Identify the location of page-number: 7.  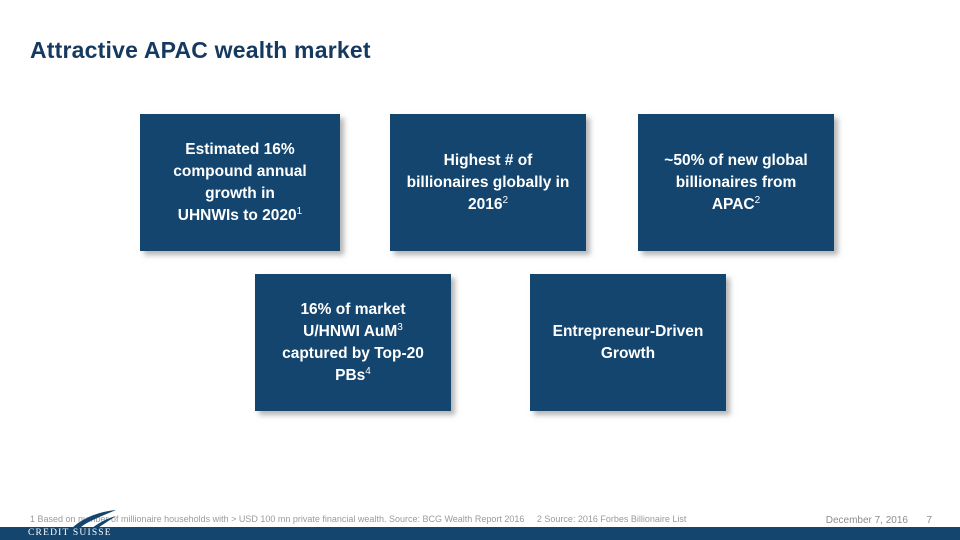
(929, 520).